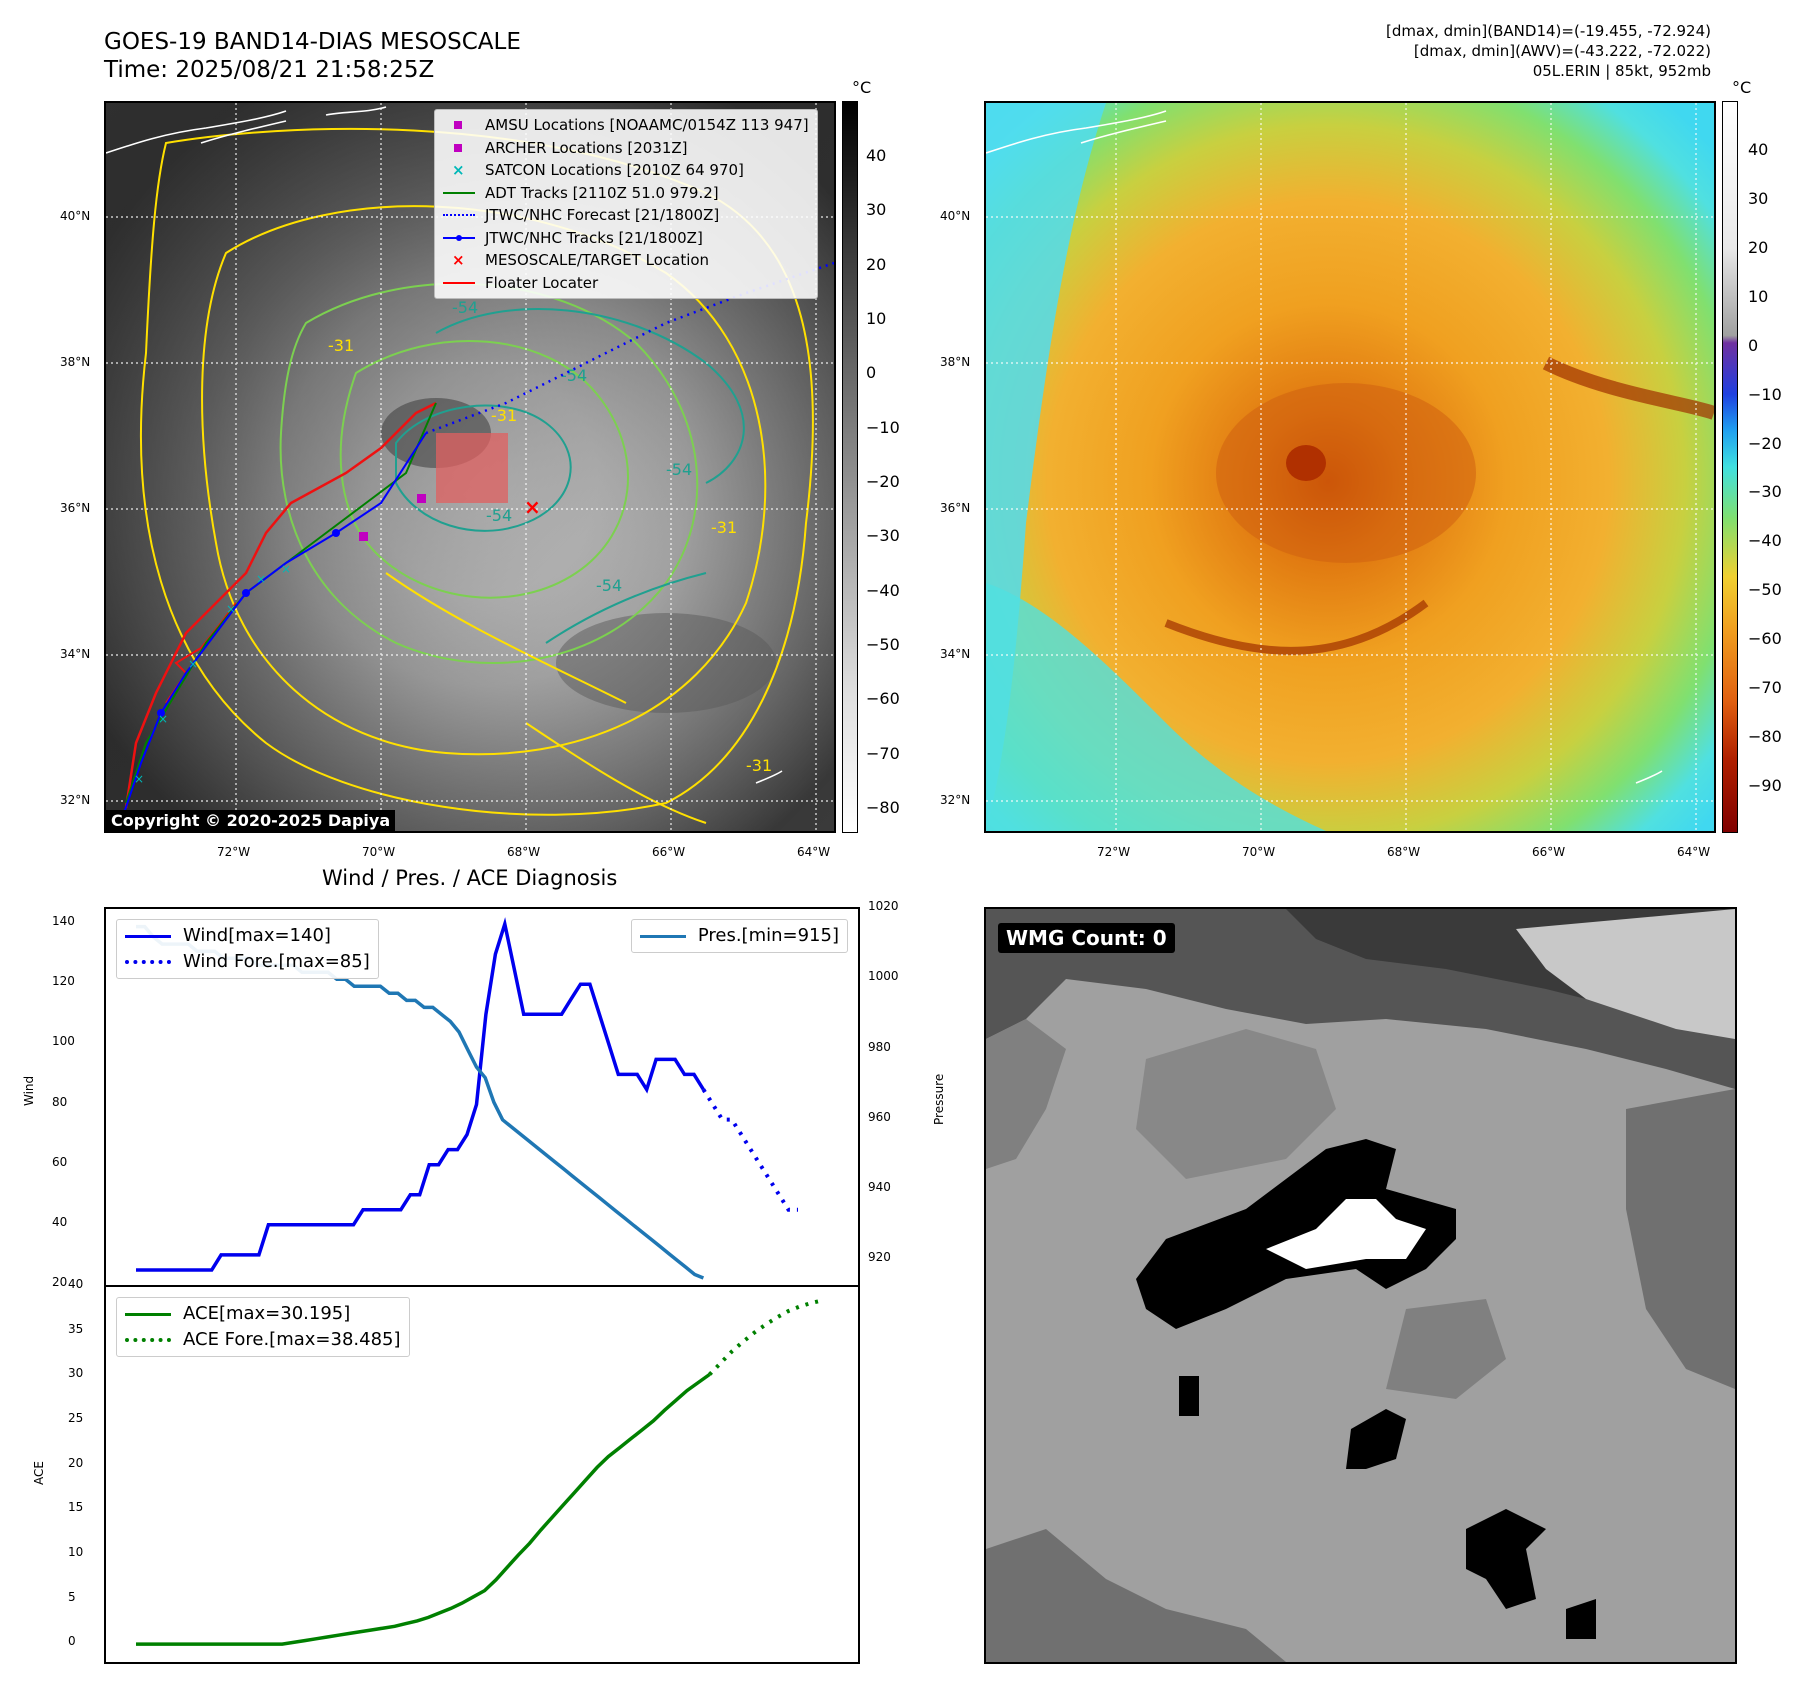  What do you see at coordinates (267, 1313) in the screenshot?
I see `legend-label: ACE[max=30.195]` at bounding box center [267, 1313].